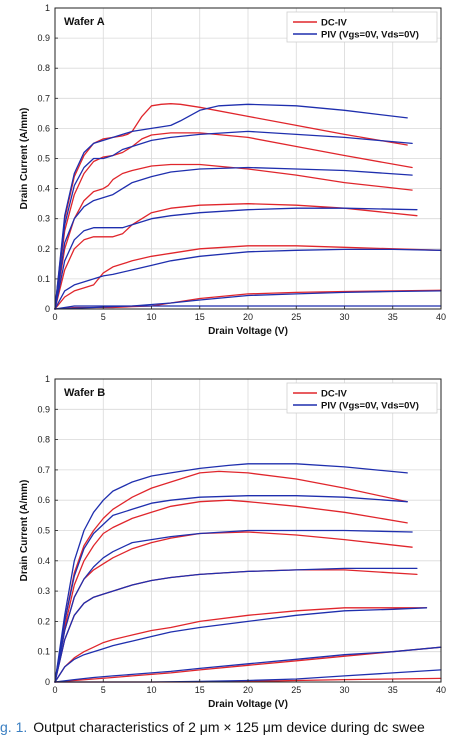 The width and height of the screenshot is (474, 736). Describe the element at coordinates (14, 727) in the screenshot. I see `caption-figure-label: g. 1.` at that location.